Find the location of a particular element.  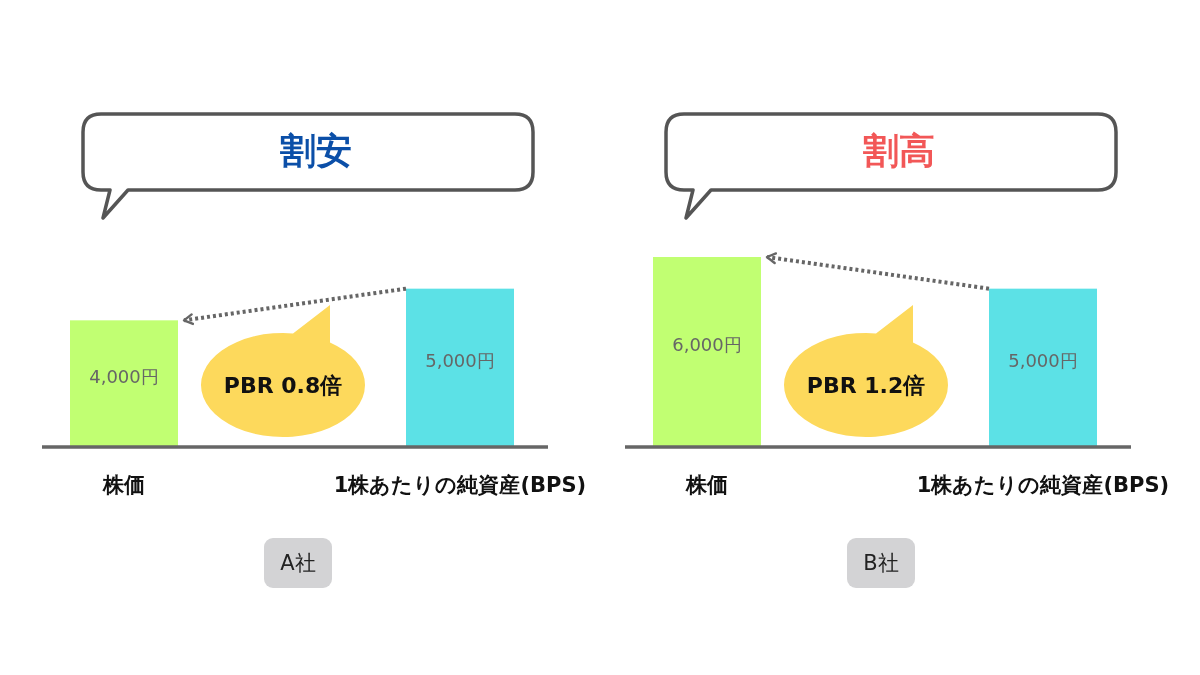

text: B社 is located at coordinates (881, 563).